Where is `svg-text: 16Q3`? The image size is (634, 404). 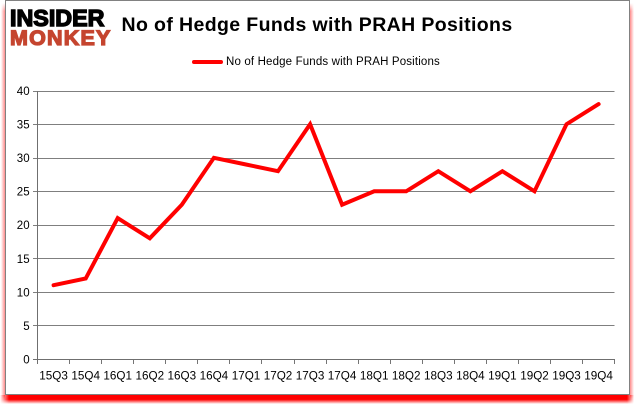 svg-text: 16Q3 is located at coordinates (182, 375).